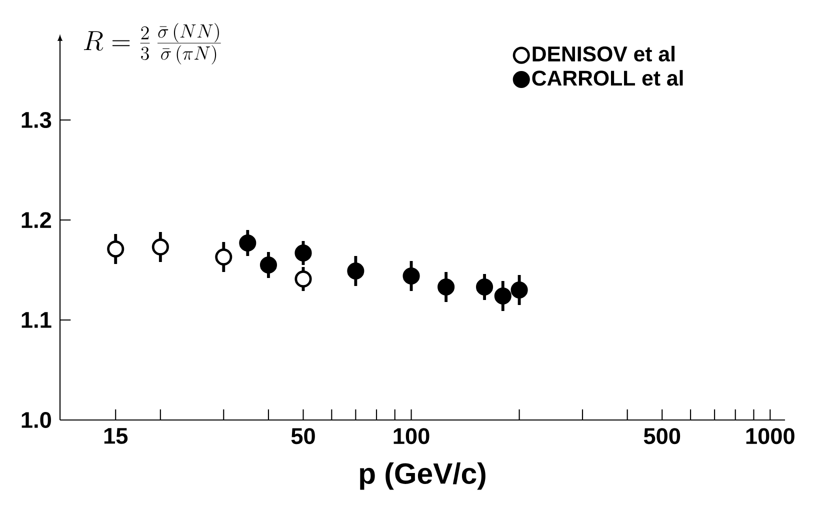 This screenshot has height=509, width=822. I want to click on x-tick-label: 100, so click(412, 436).